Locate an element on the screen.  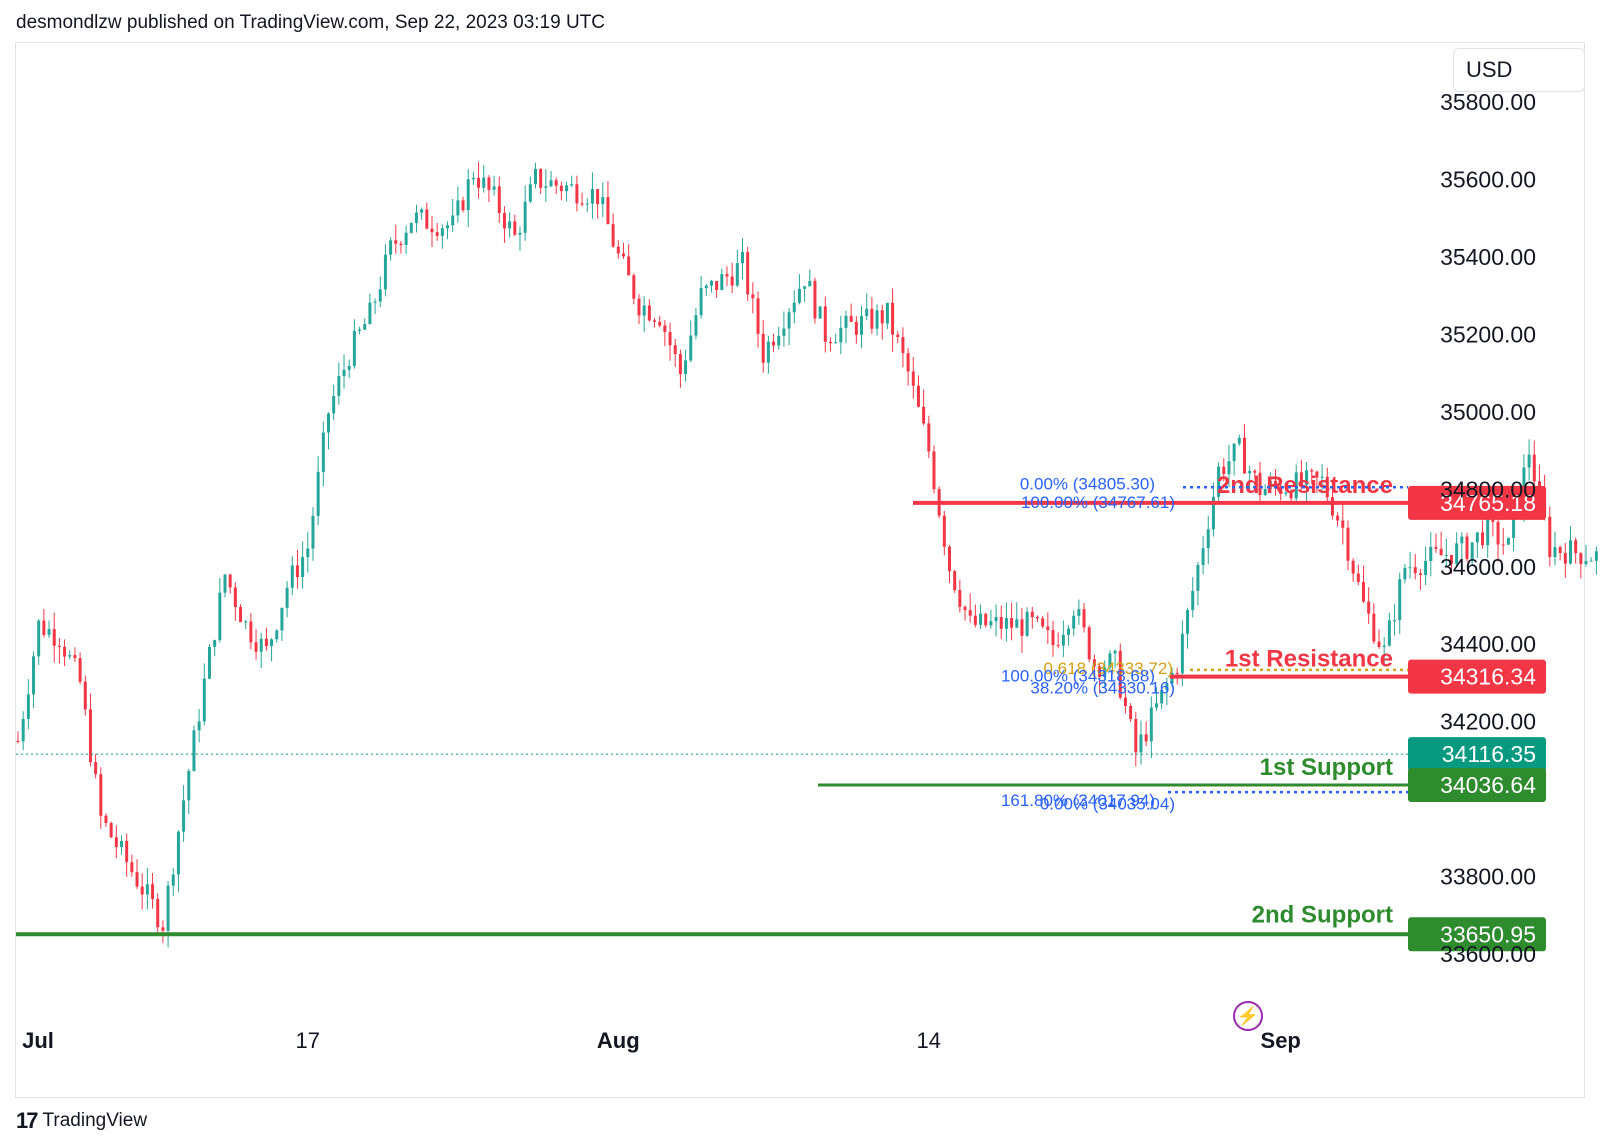
tradingview-footer: 17 TradingView is located at coordinates (81, 1121).